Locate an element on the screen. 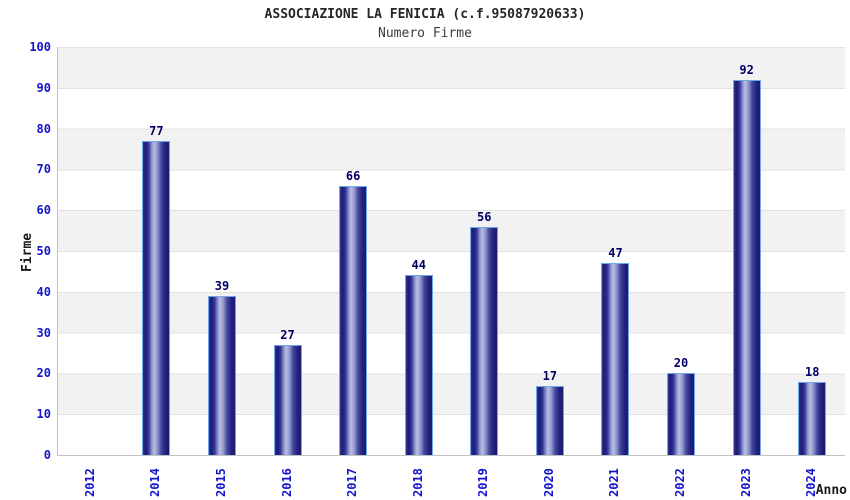 This screenshot has height=500, width=850. bar-2017 is located at coordinates (353, 320).